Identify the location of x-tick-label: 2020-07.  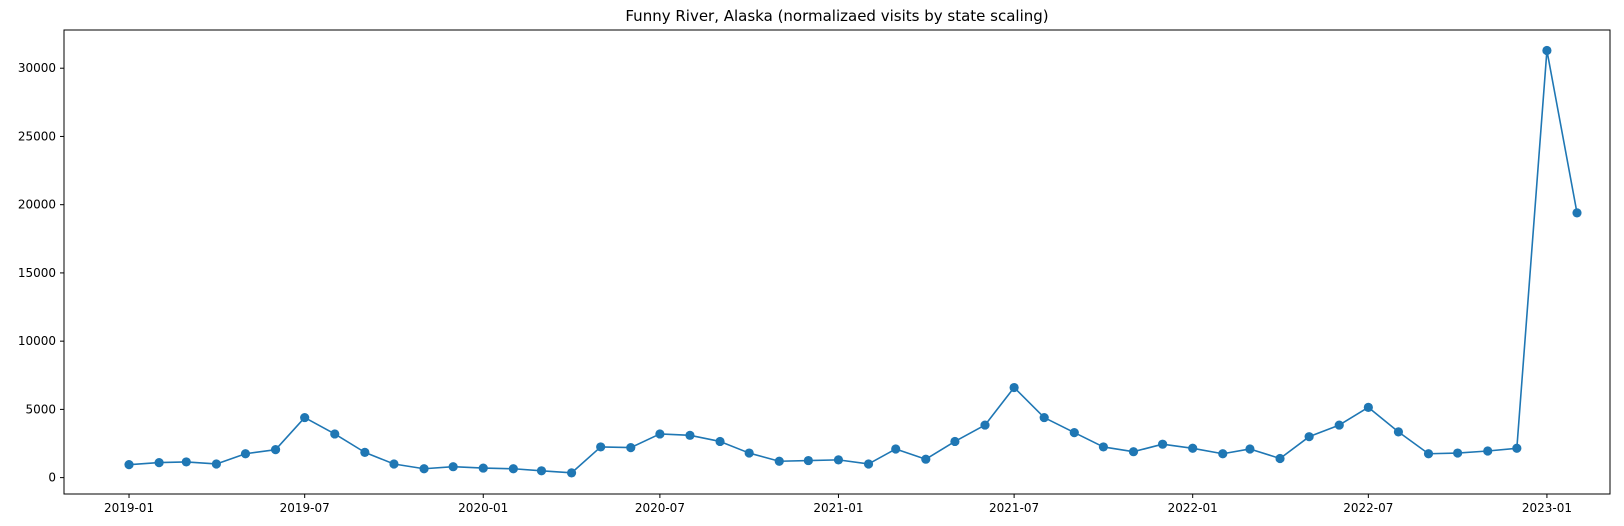
(660, 508).